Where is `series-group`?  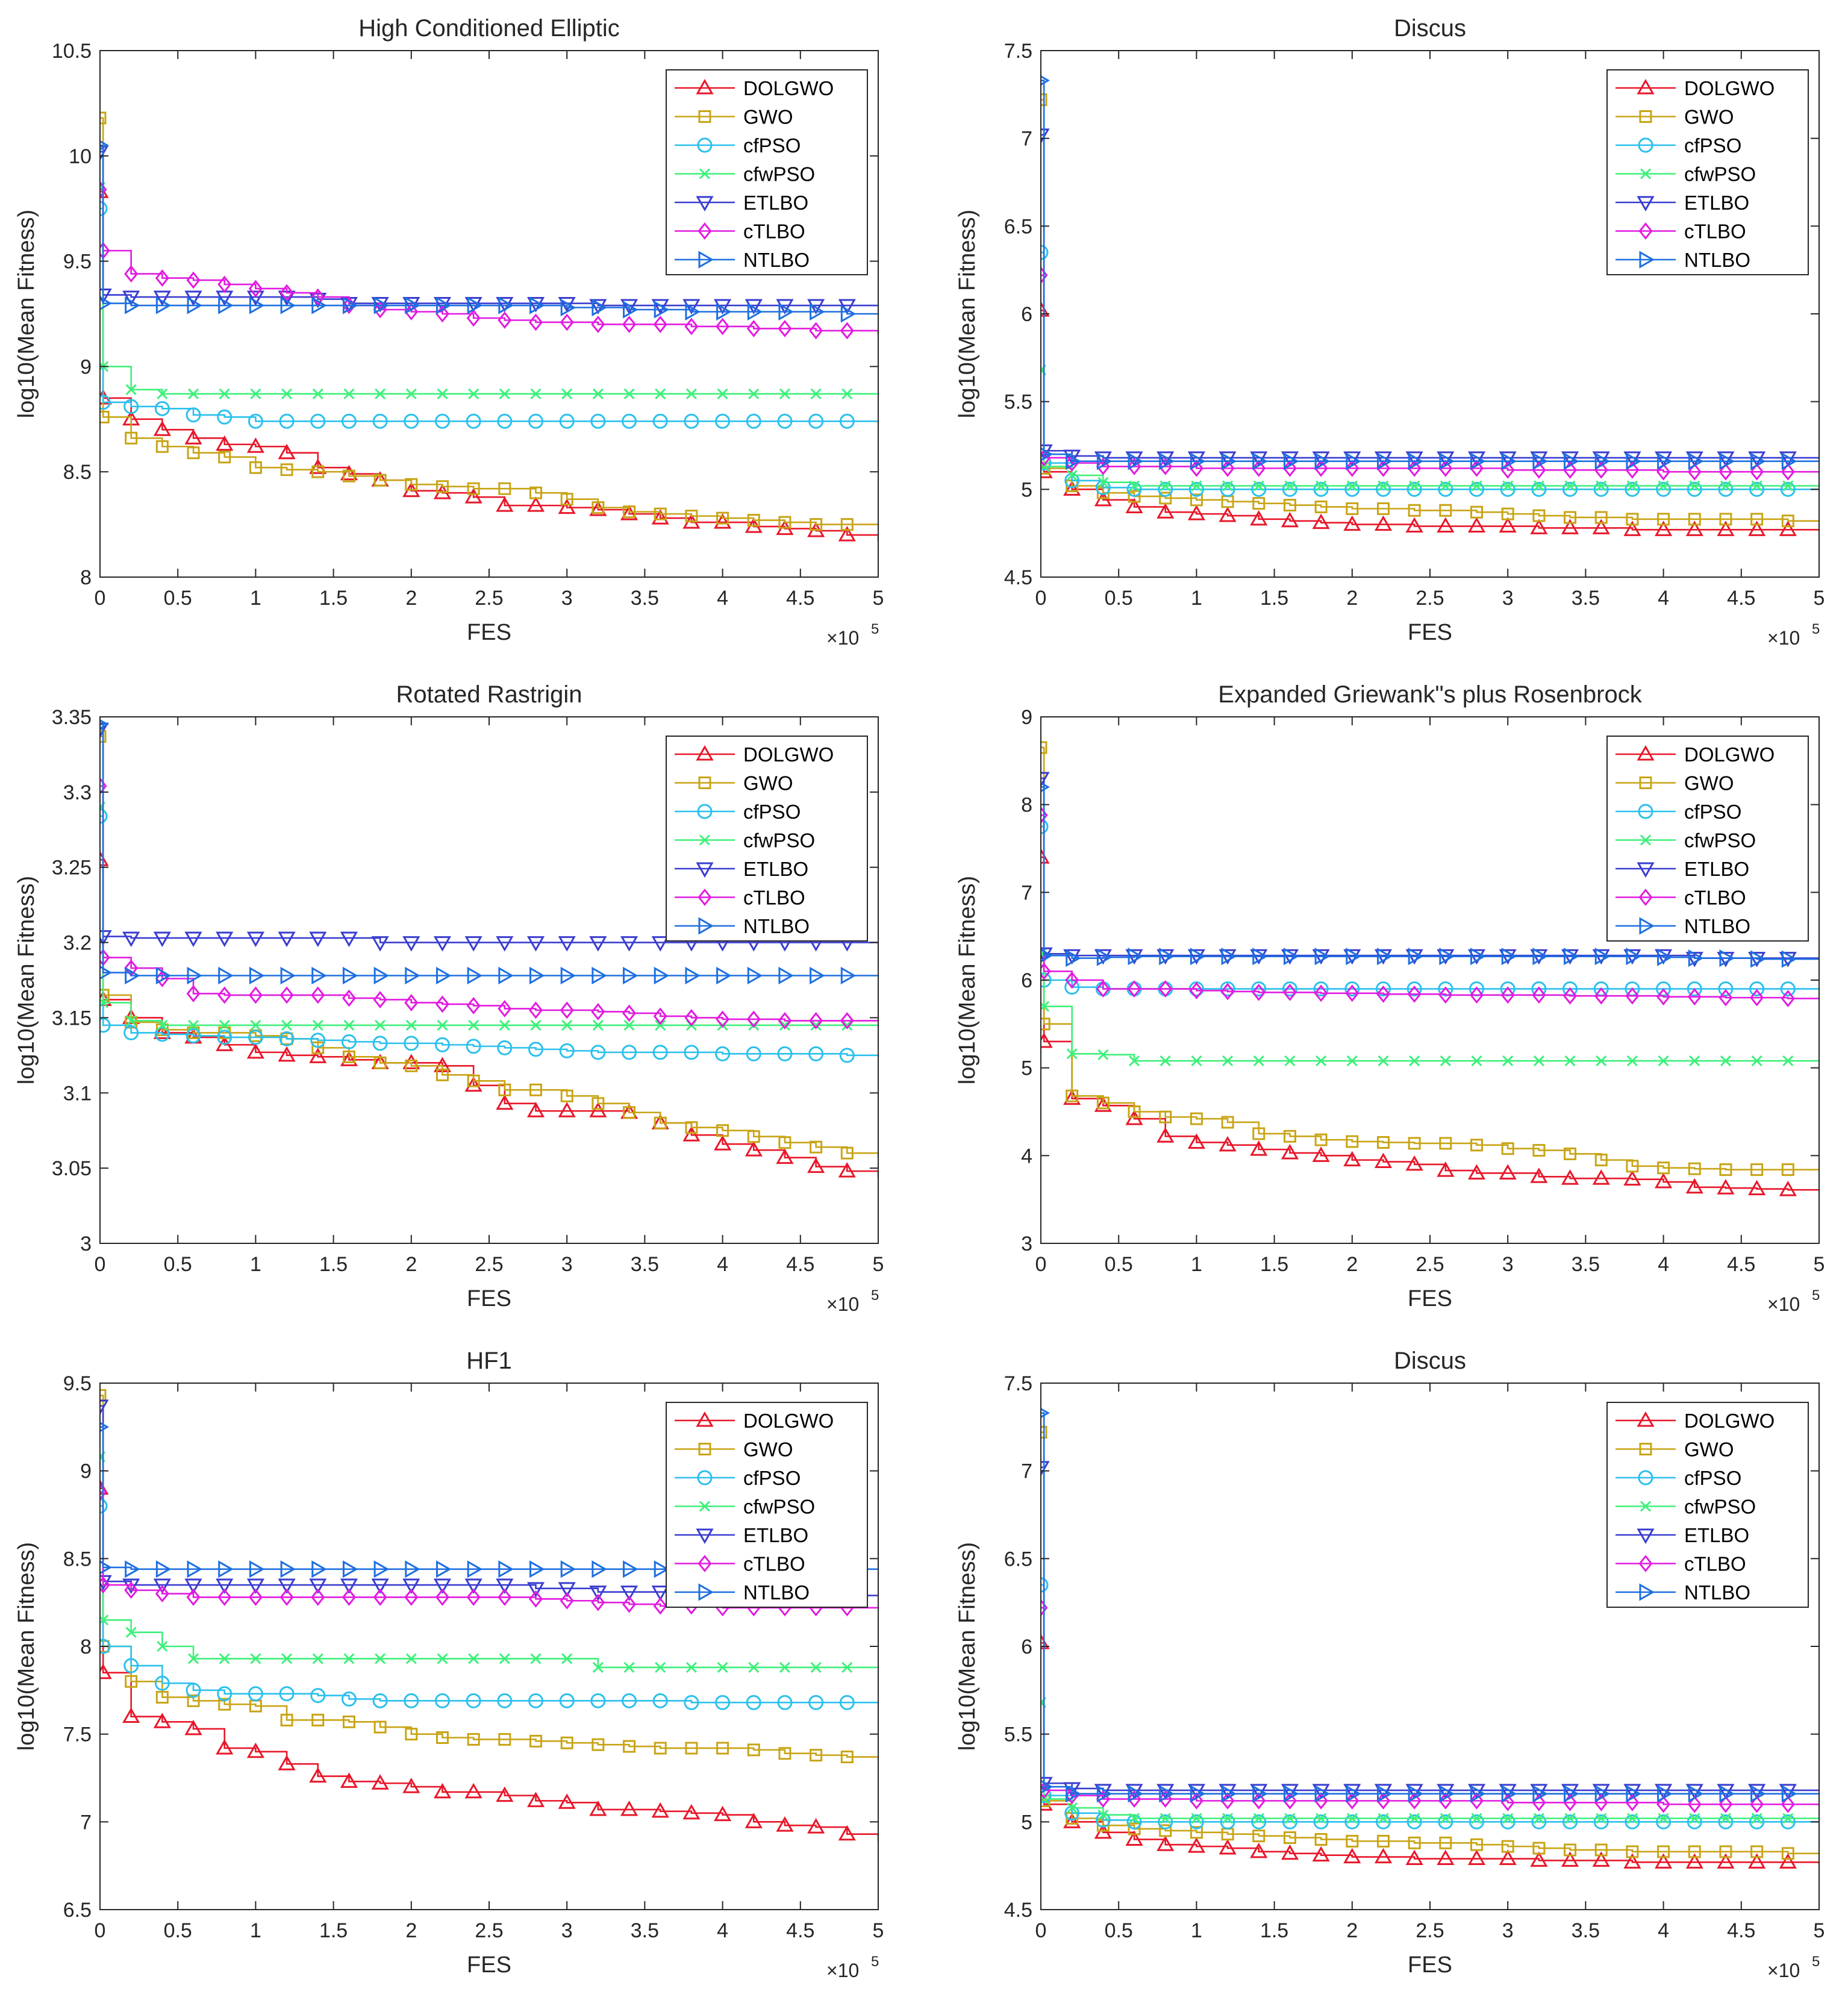
series-group is located at coordinates (1430, 1638).